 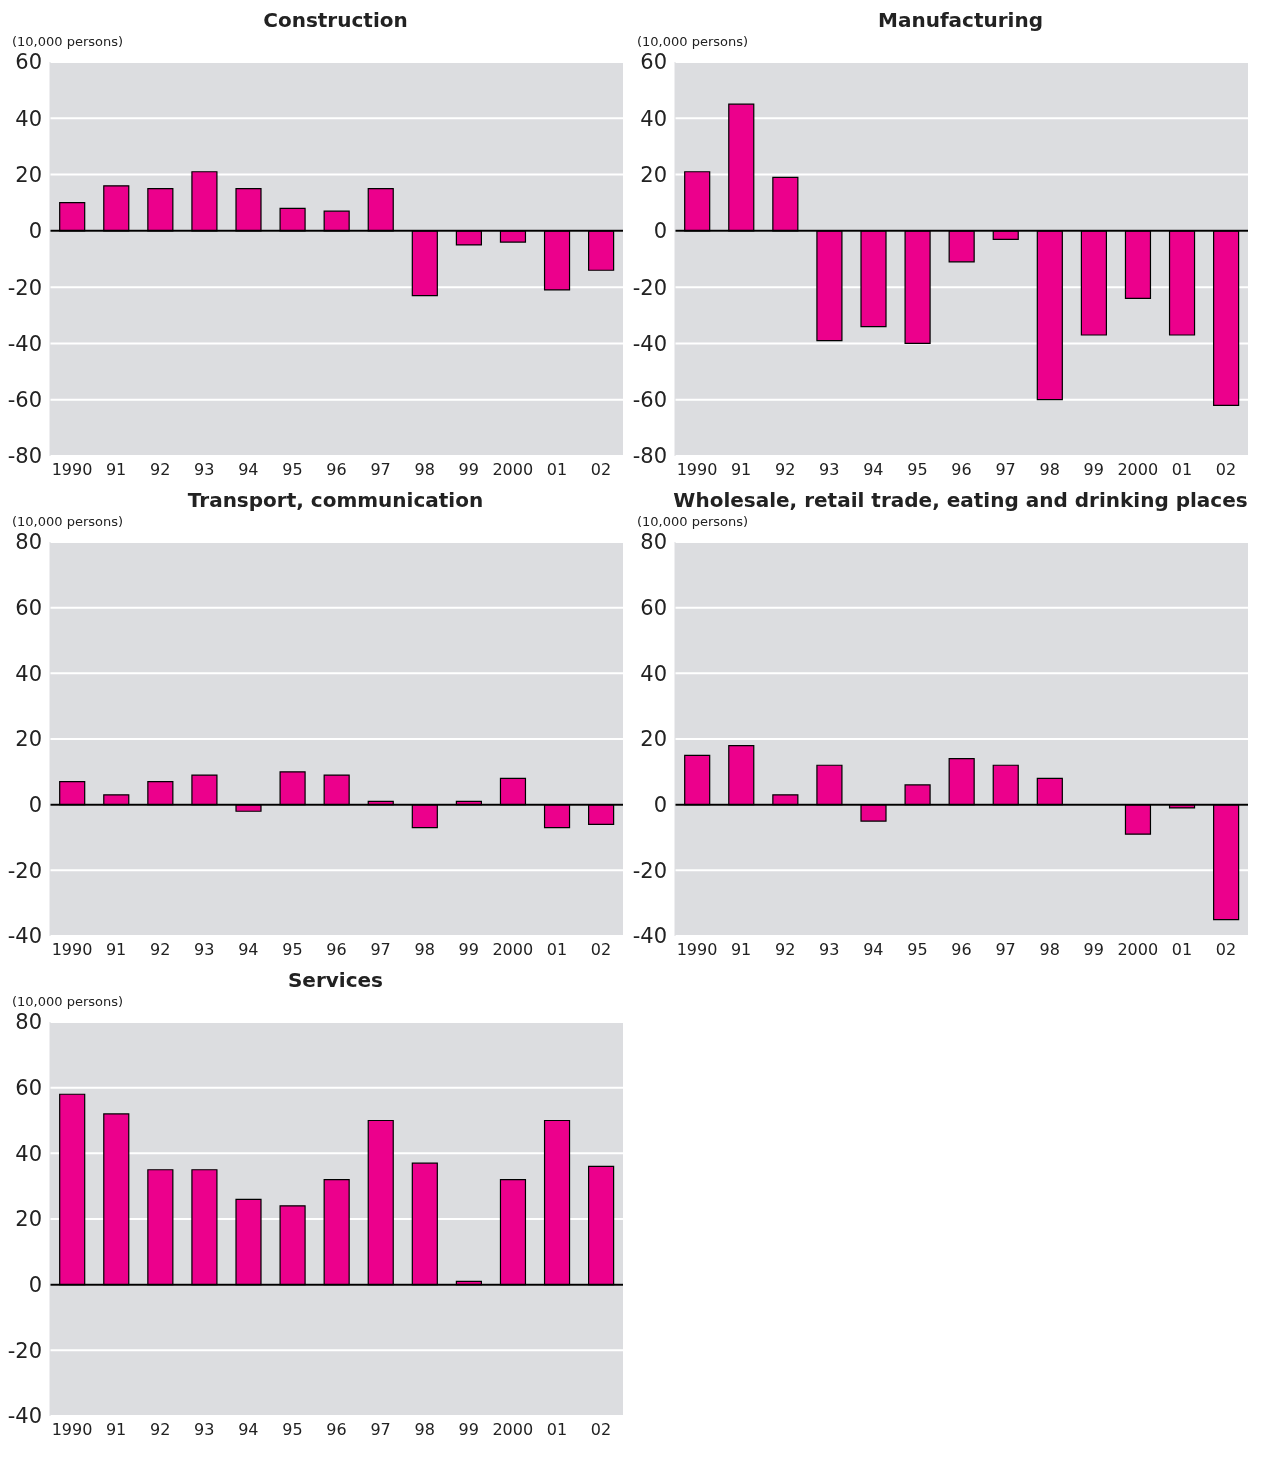 I want to click on y-tick-label: -80, so click(x=24, y=456).